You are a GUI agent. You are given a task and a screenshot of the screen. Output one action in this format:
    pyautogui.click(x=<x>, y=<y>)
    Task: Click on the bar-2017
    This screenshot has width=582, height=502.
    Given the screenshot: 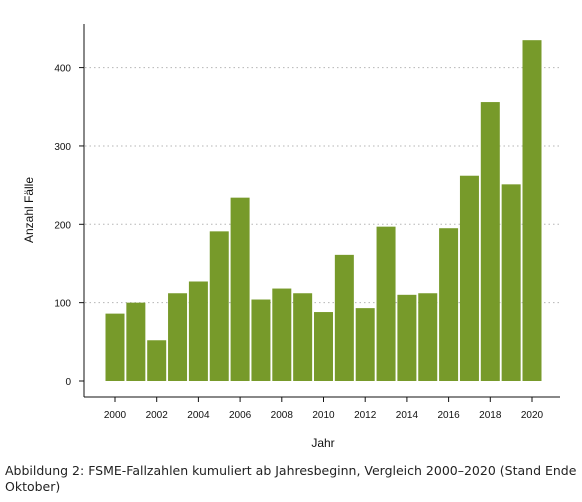 What is the action you would take?
    pyautogui.click(x=469, y=278)
    